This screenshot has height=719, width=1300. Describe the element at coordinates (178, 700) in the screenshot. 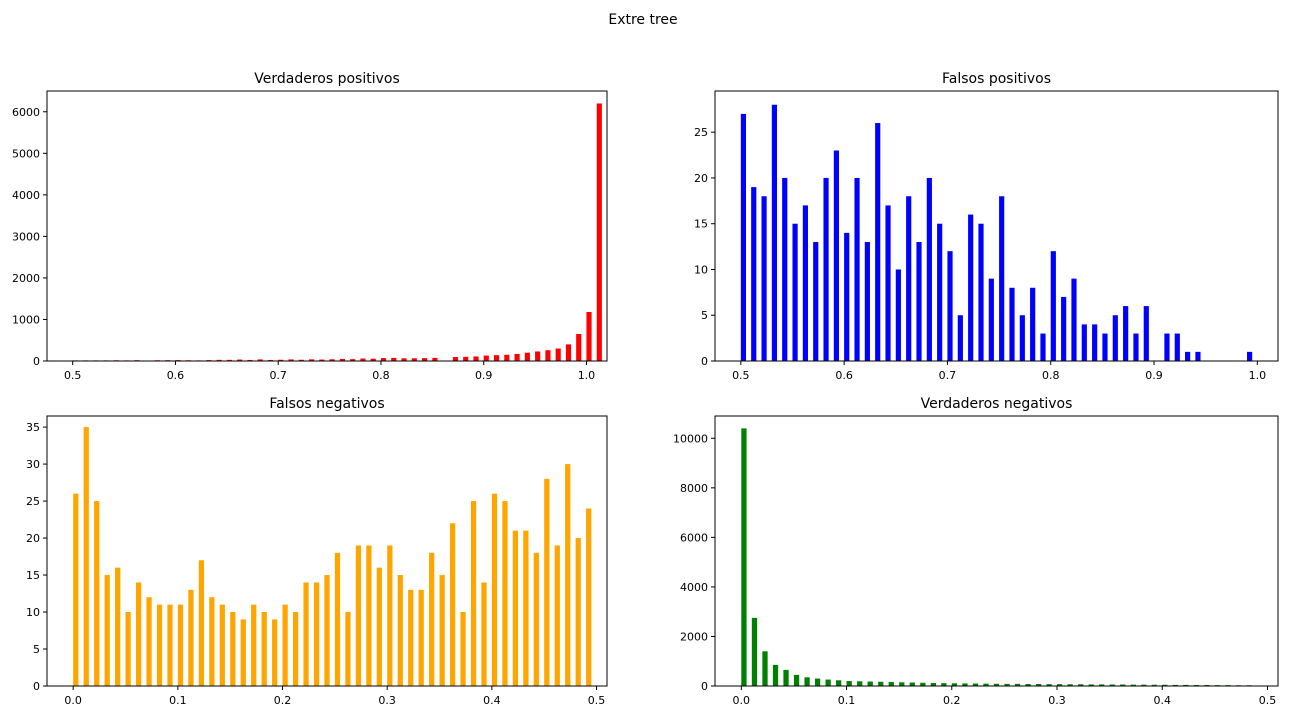

I see `x-tick-label: 0.1` at that location.